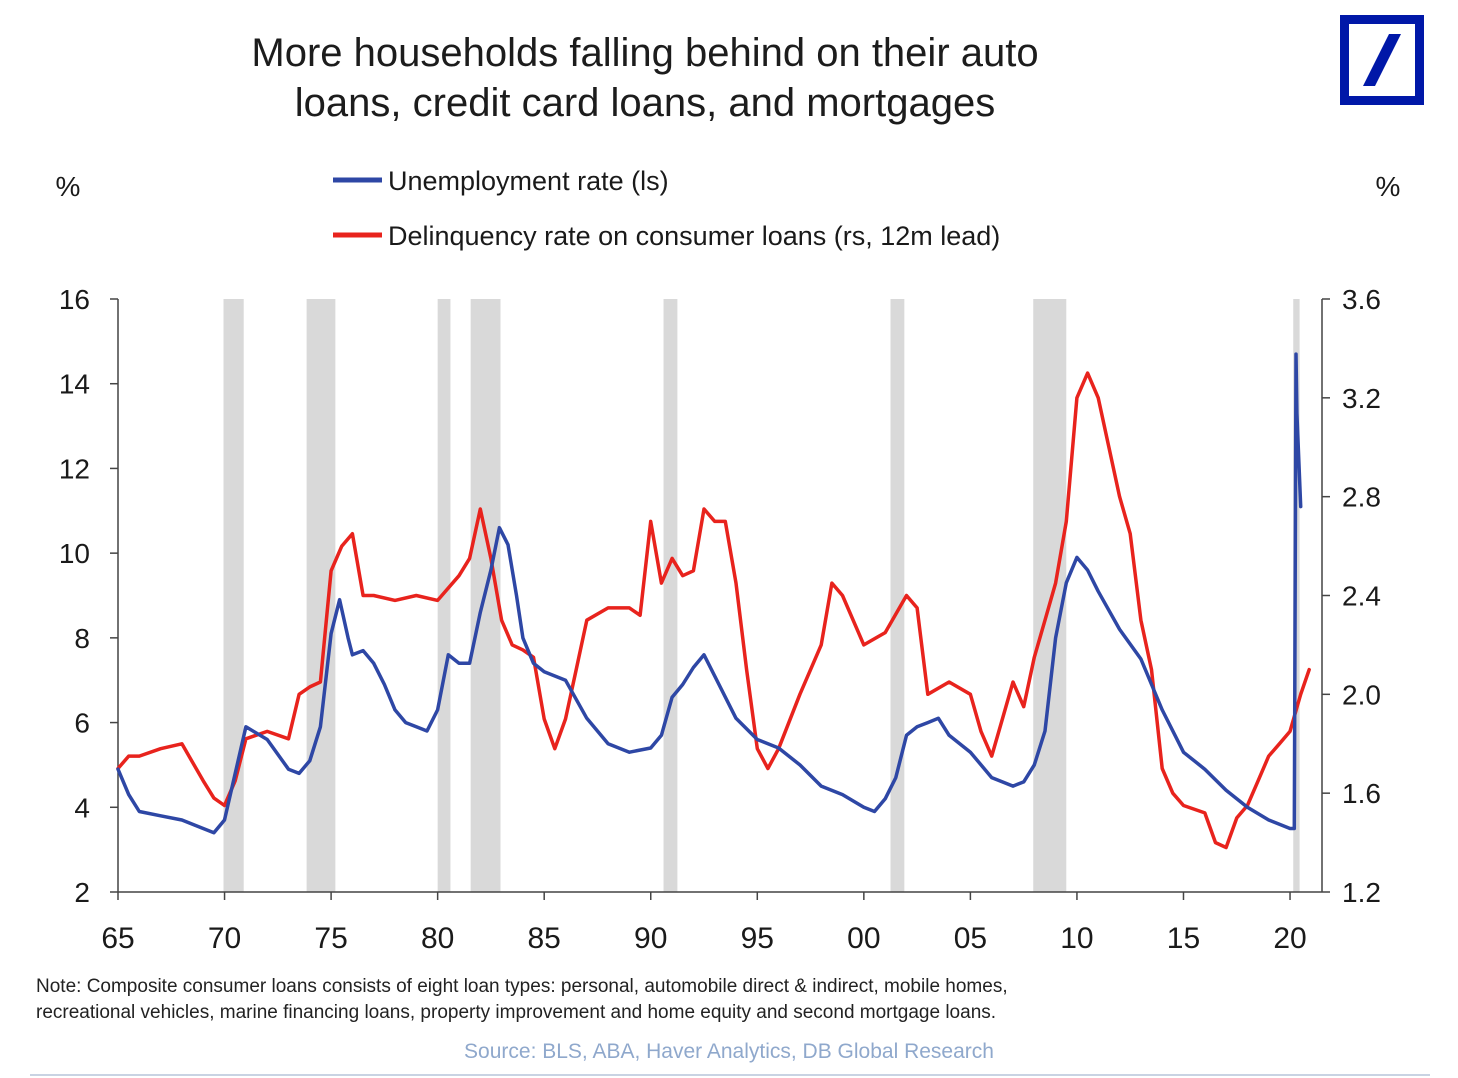 This screenshot has width=1458, height=1078. What do you see at coordinates (1388, 186) in the screenshot?
I see `right-axis-unit: %` at bounding box center [1388, 186].